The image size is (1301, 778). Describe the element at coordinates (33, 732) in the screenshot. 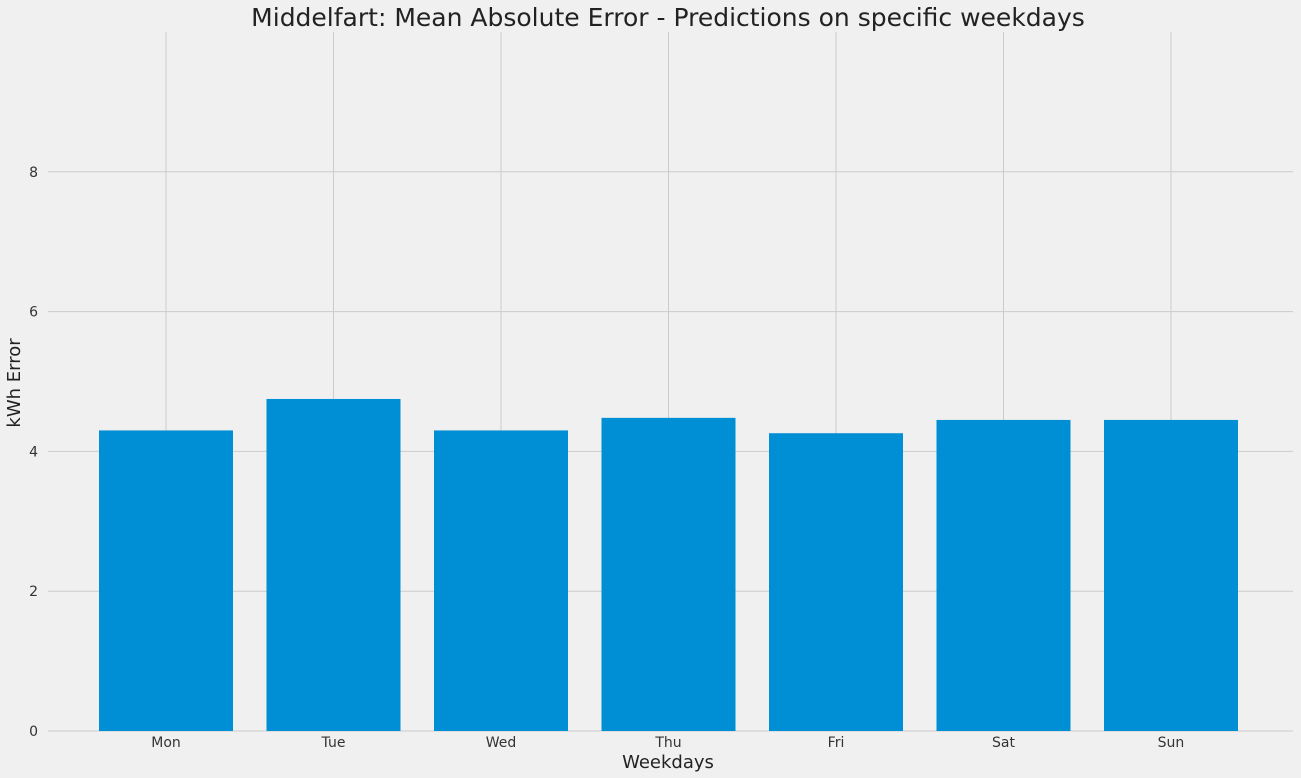

I see `y-tick-label: 0` at that location.